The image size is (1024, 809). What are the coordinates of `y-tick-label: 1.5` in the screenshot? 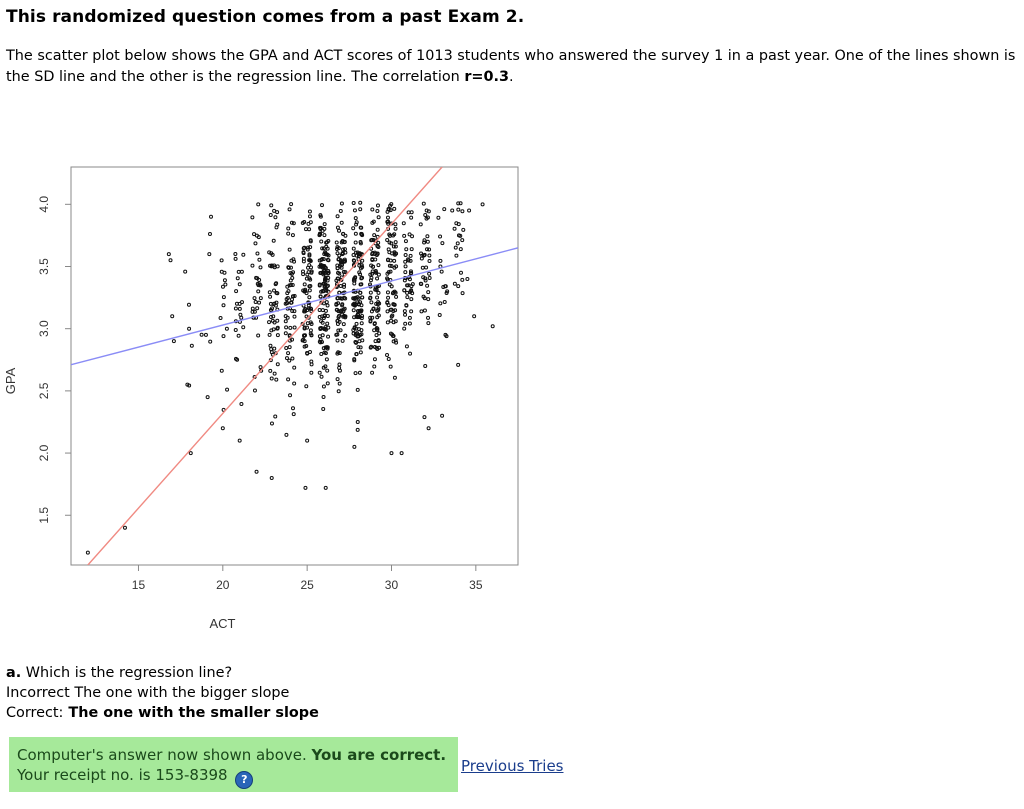 It's located at (44, 515).